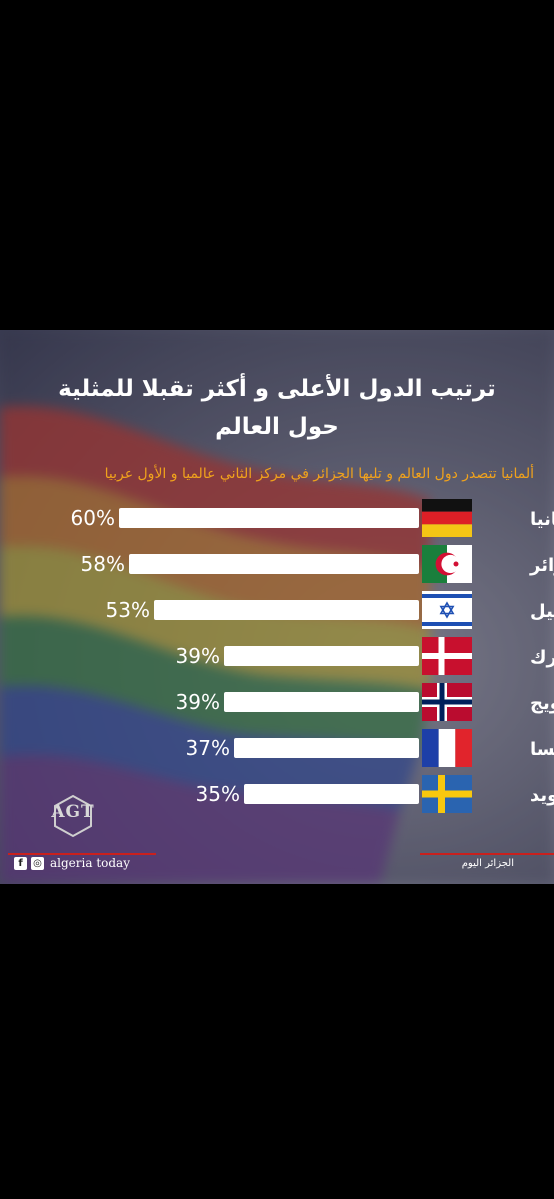 The height and width of the screenshot is (1199, 554). What do you see at coordinates (90, 863) in the screenshot?
I see `brand-name: algeria today` at bounding box center [90, 863].